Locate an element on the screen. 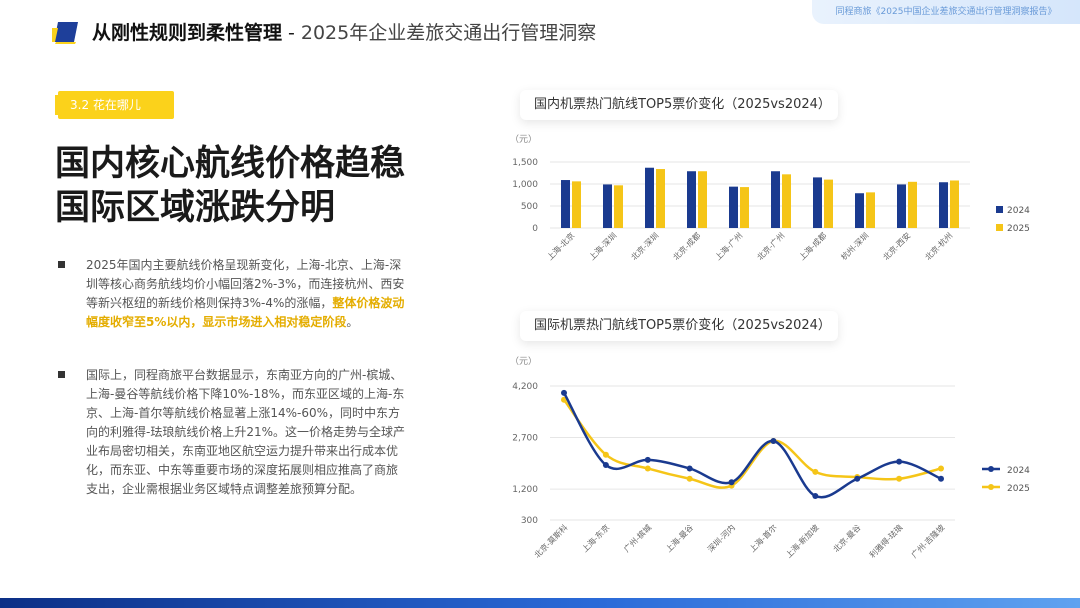 Image resolution: width=1080 pixels, height=608 pixels. x-tick-label: 上海-北京 is located at coordinates (561, 246).